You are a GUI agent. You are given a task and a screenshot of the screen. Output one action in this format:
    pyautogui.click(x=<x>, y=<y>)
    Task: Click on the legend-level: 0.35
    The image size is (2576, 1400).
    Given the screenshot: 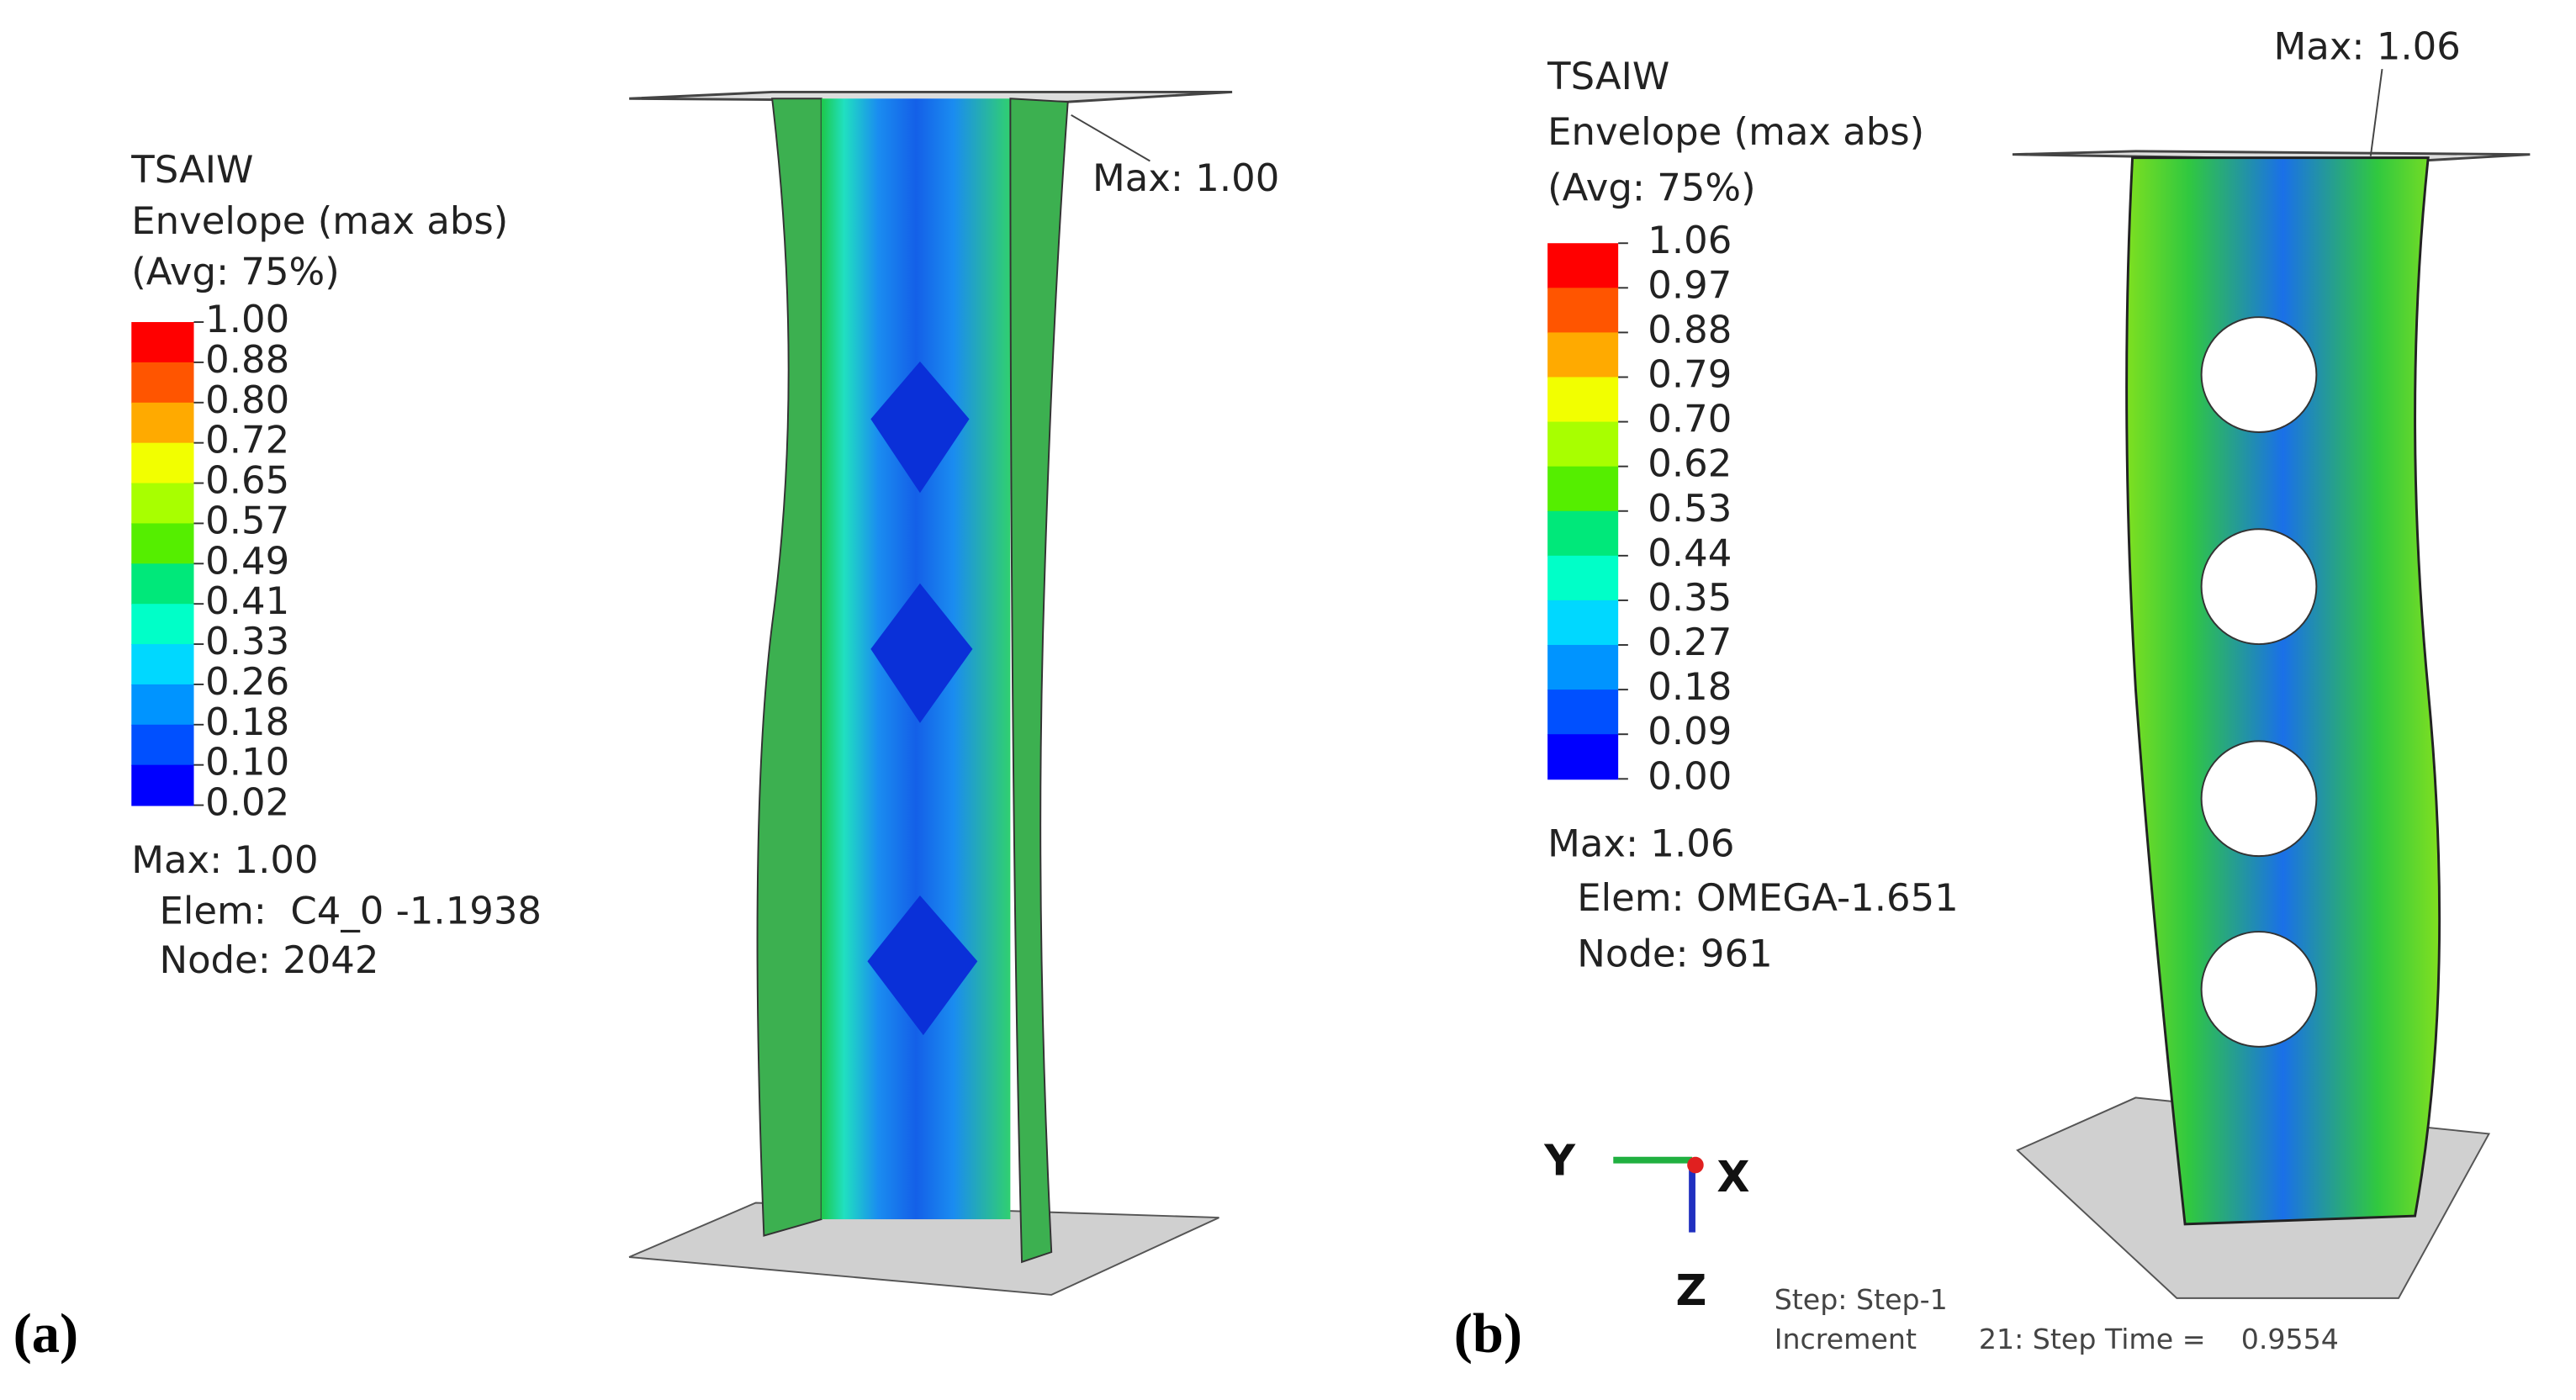 What is the action you would take?
    pyautogui.click(x=1690, y=598)
    